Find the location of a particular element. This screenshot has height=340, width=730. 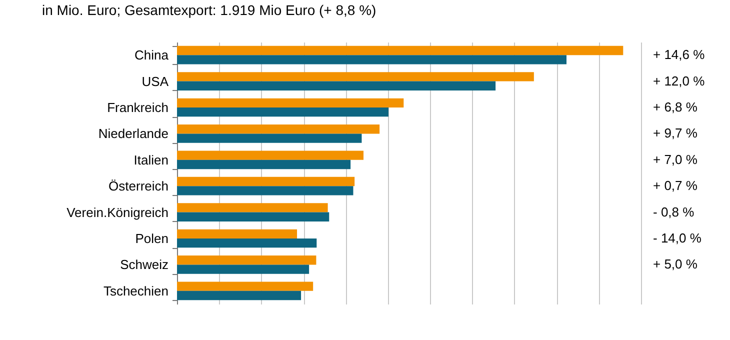

y-tick-label: Niederlande is located at coordinates (133, 134).